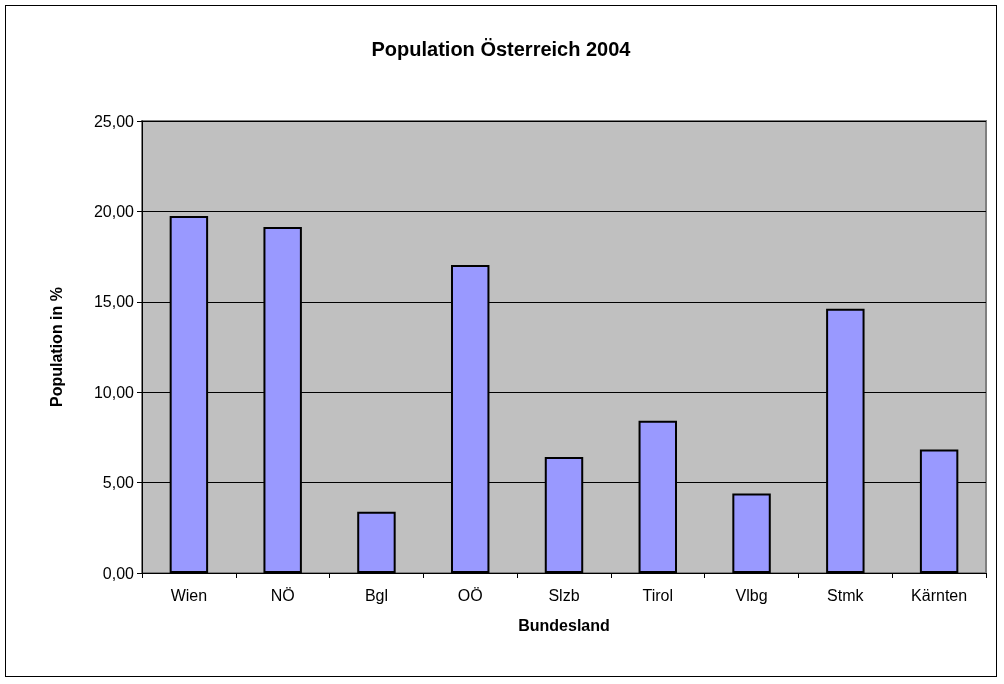 This screenshot has height=684, width=1004. What do you see at coordinates (118, 483) in the screenshot?
I see `y-tick-label: 5,00` at bounding box center [118, 483].